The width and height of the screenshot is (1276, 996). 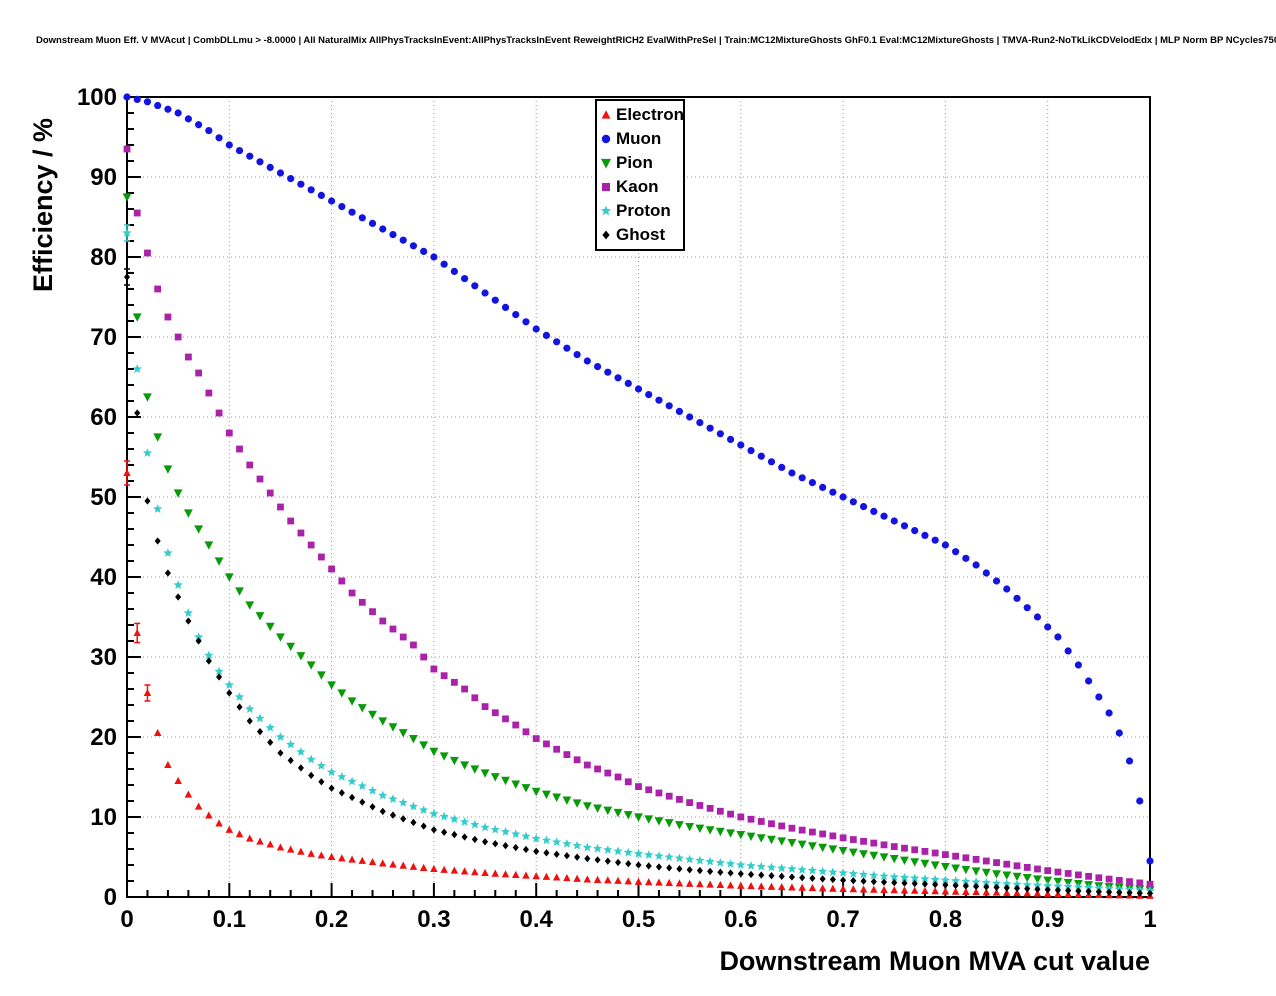 What do you see at coordinates (103, 737) in the screenshot?
I see `svg-text: 20` at bounding box center [103, 737].